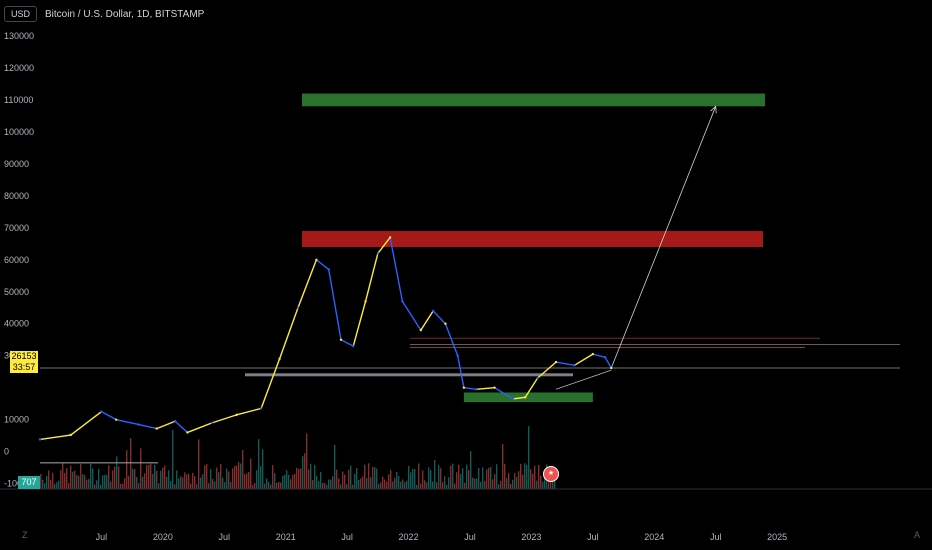 This screenshot has width=932, height=550. I want to click on last-price-badge: 26153 33:57, so click(24, 362).